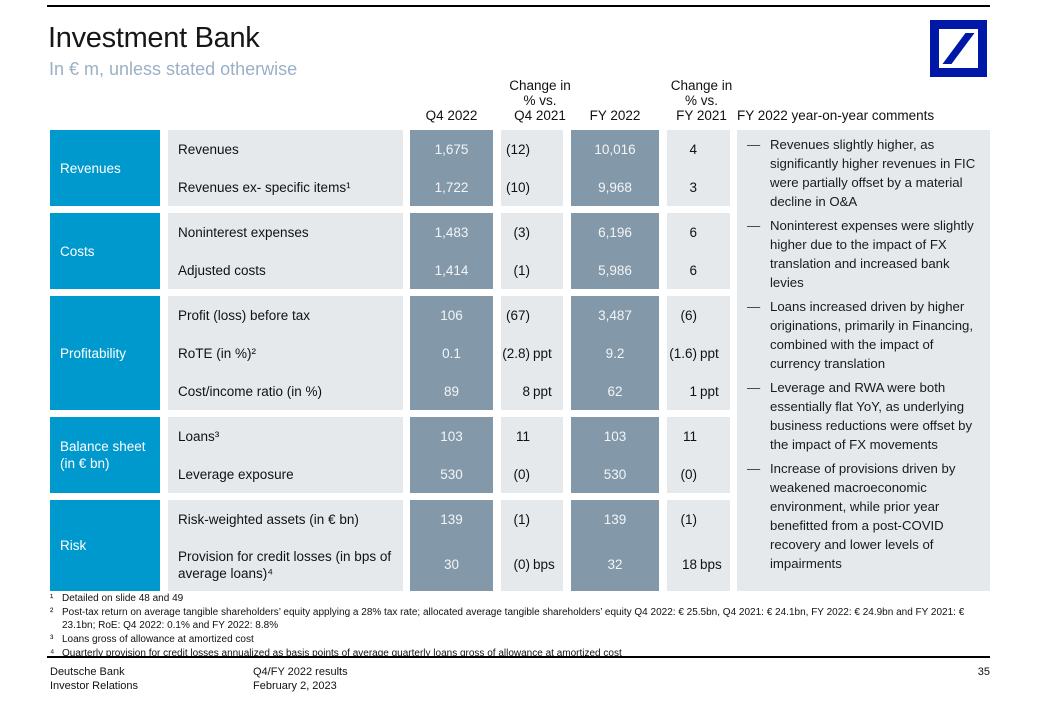  Describe the element at coordinates (451, 436) in the screenshot. I see `q4-value: 103` at that location.